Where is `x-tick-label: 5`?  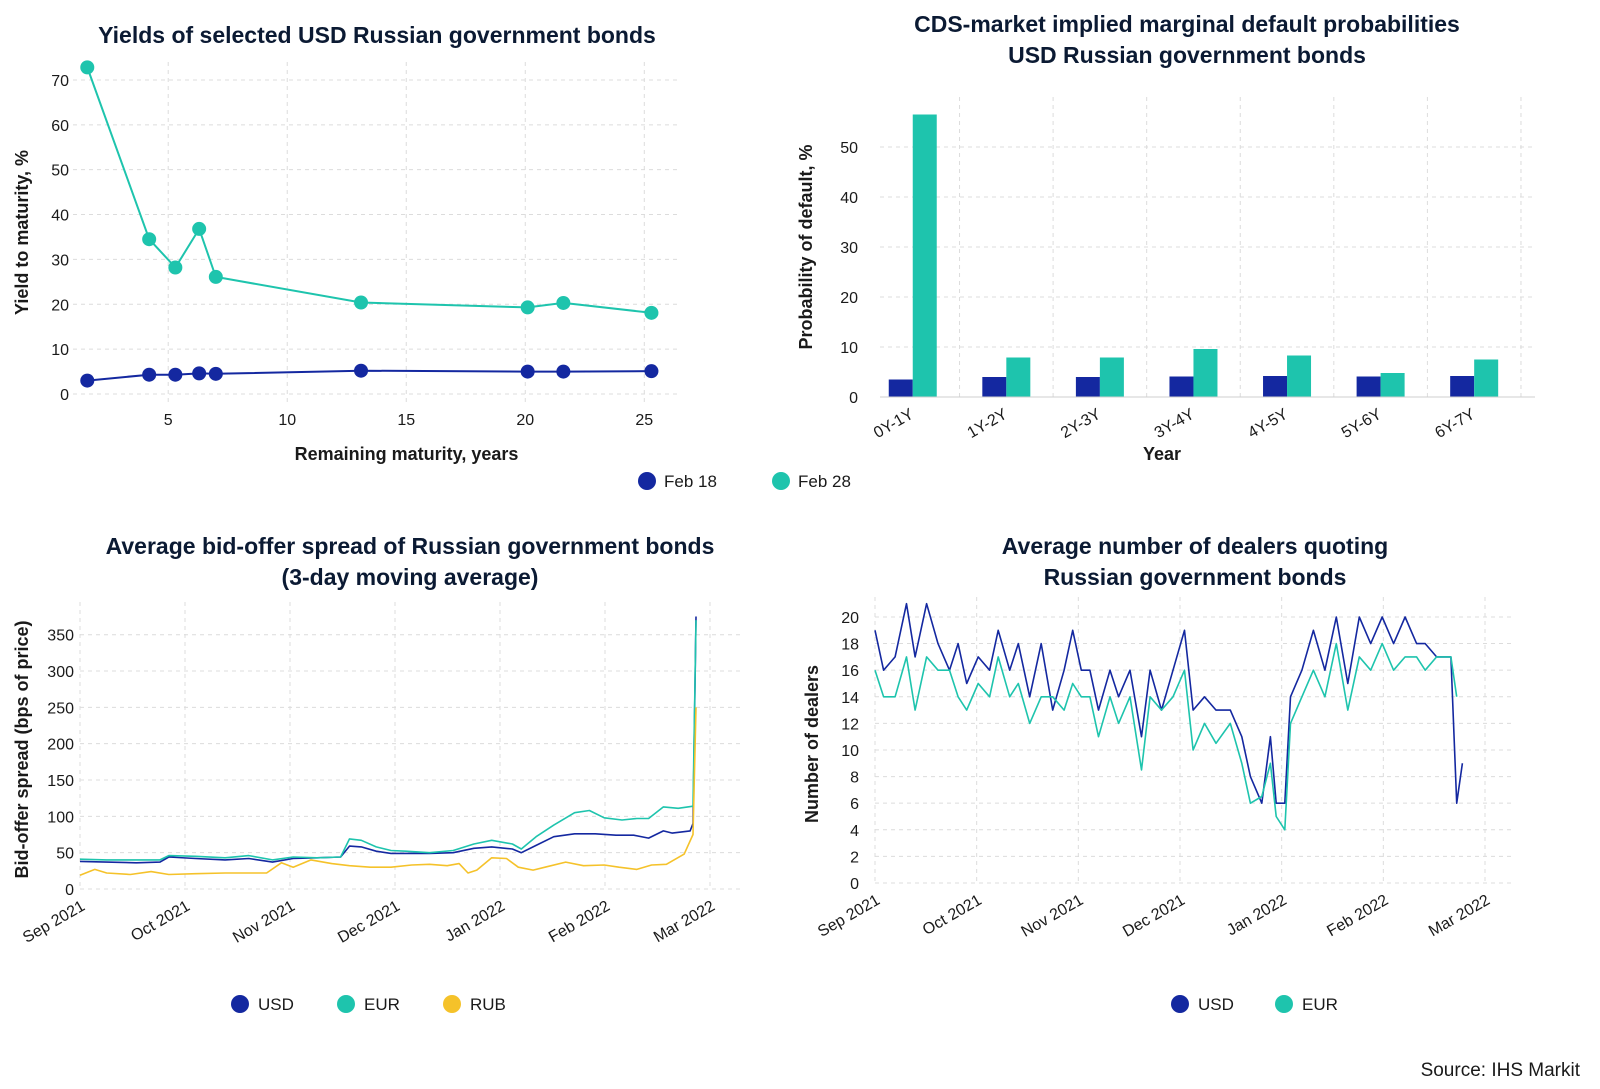 x-tick-label: 5 is located at coordinates (168, 420).